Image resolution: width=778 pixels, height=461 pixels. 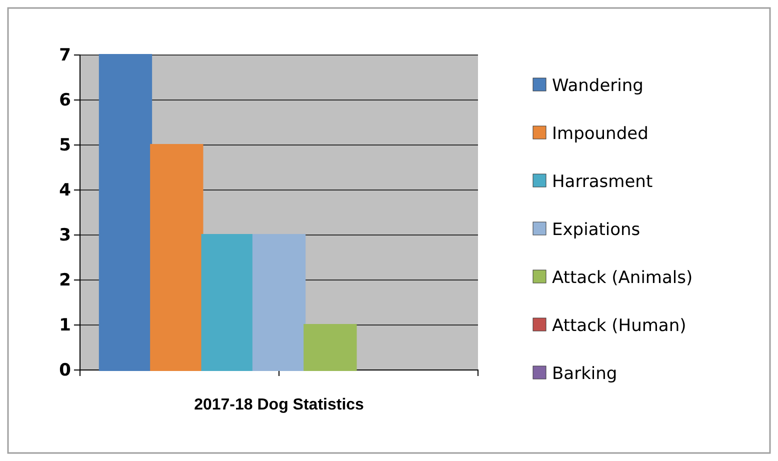 What do you see at coordinates (65, 280) in the screenshot?
I see `y-tick-label: 2` at bounding box center [65, 280].